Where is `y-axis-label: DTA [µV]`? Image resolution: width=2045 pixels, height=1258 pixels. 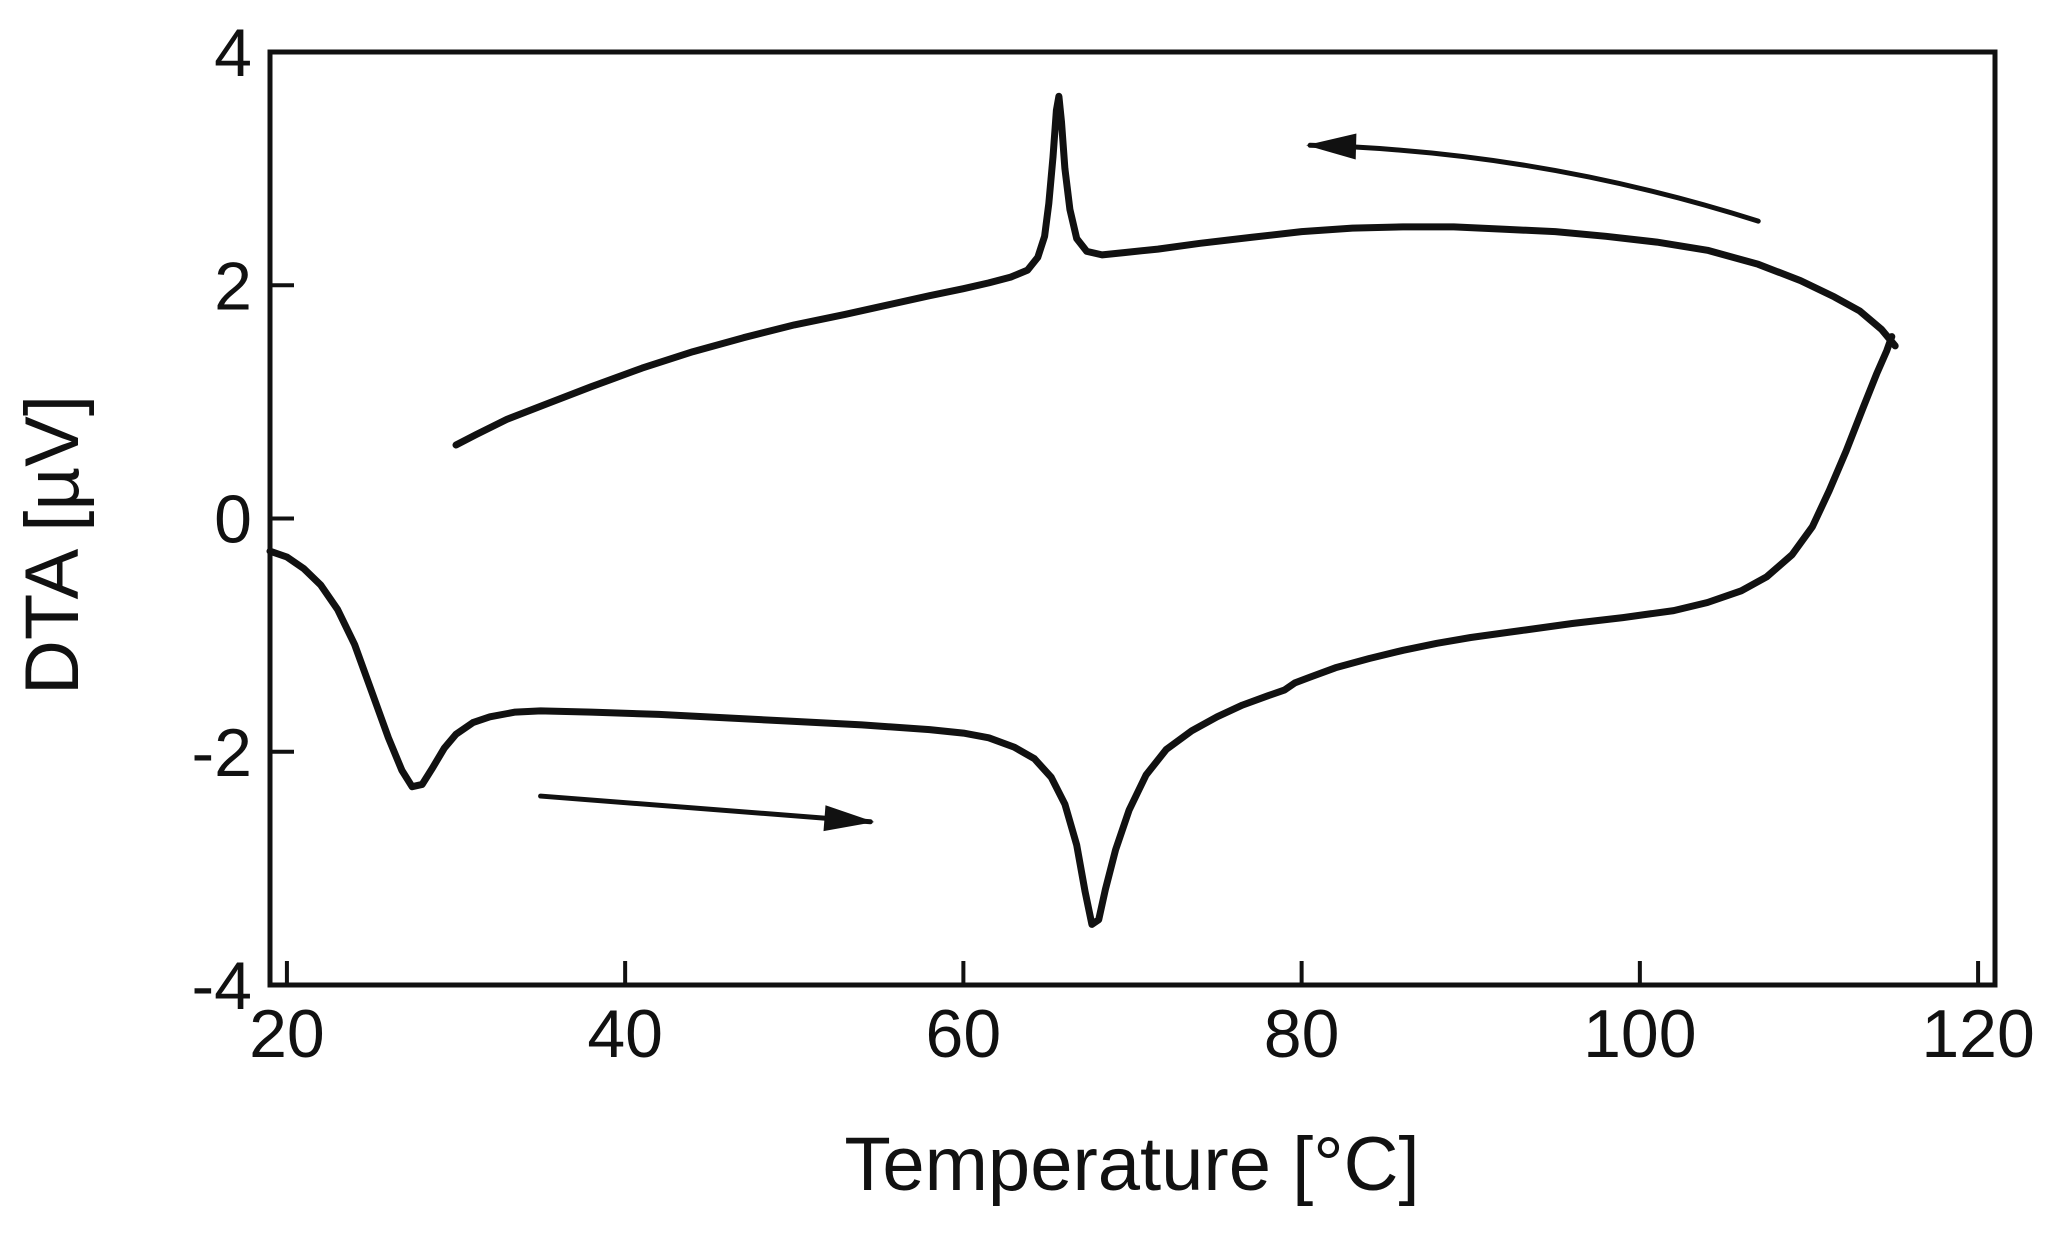
y-axis-label: DTA [µV] is located at coordinates (52, 545).